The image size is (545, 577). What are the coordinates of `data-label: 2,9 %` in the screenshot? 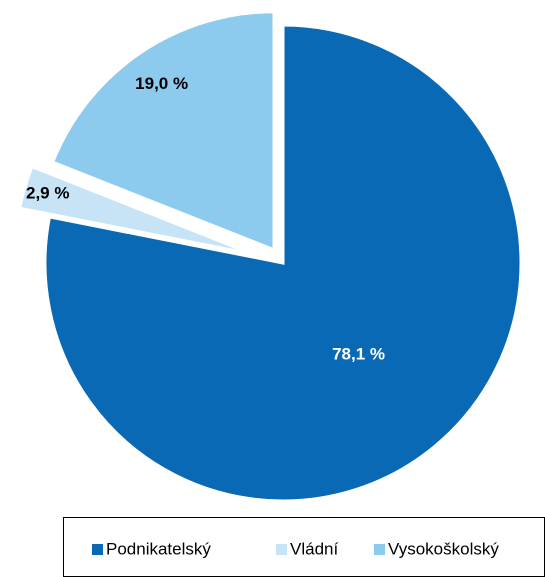 It's located at (47, 192).